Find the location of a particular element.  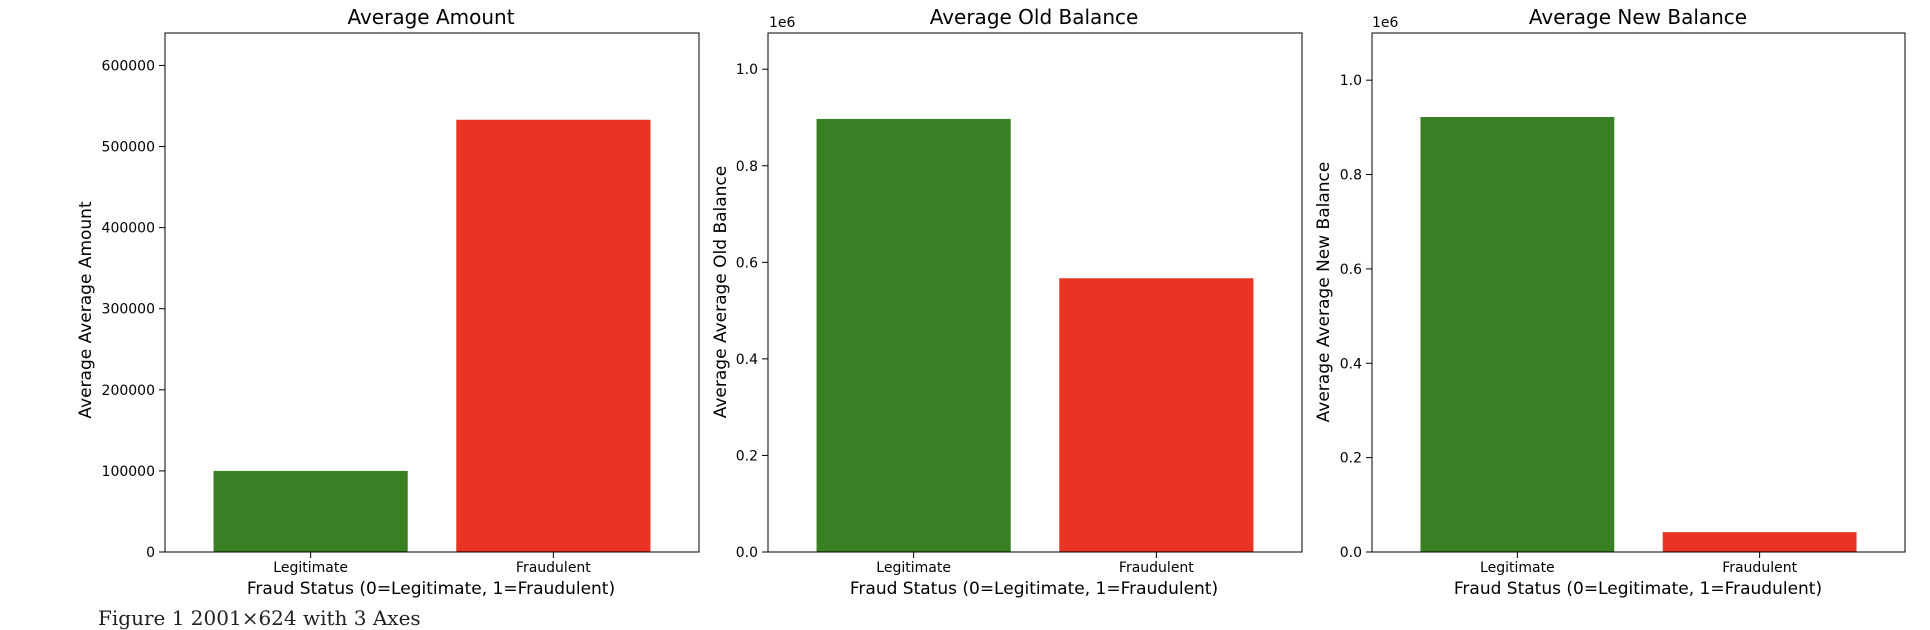

y-axis-label: Average Average Amount is located at coordinates (86, 310).